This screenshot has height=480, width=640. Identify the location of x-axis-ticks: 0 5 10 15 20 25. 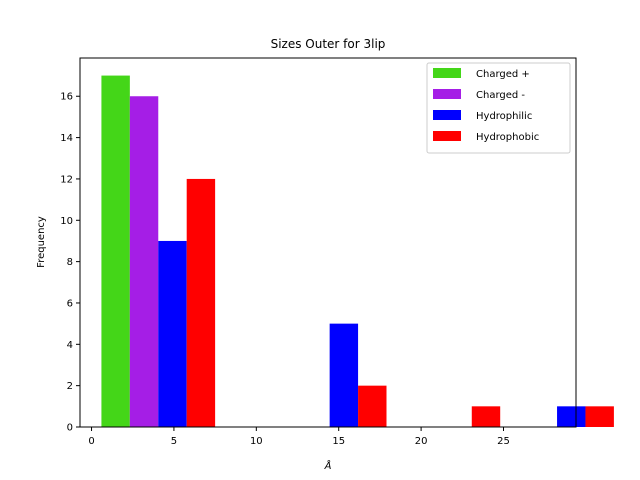
(299, 437).